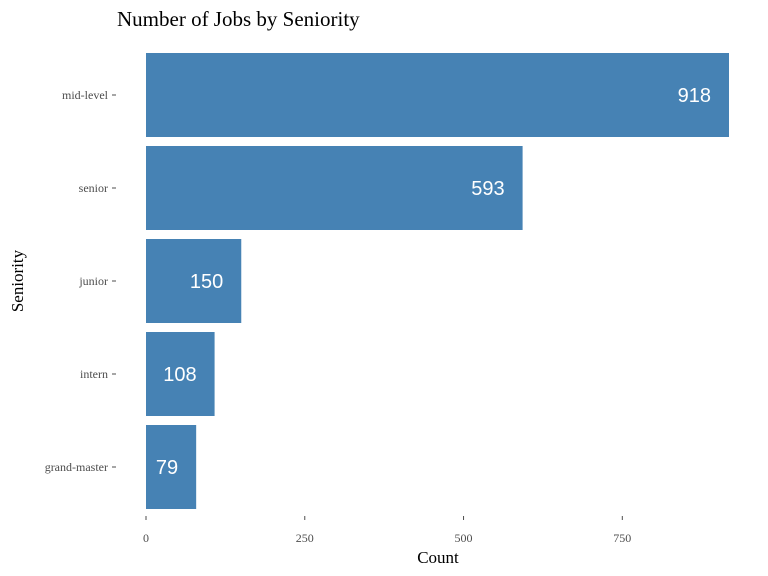  I want to click on x-axis-title: Count, so click(438, 557).